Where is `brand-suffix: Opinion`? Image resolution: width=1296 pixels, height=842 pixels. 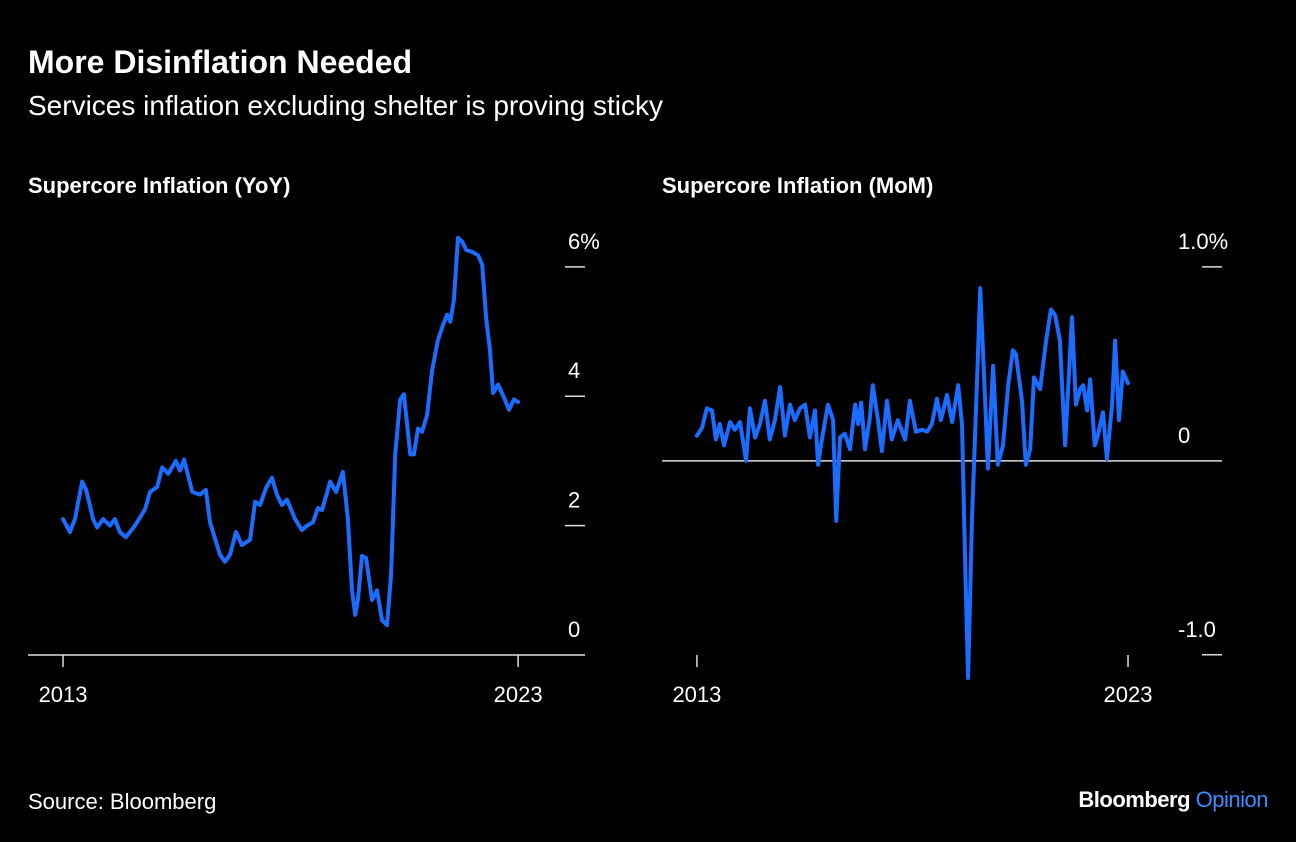 brand-suffix: Opinion is located at coordinates (1232, 799).